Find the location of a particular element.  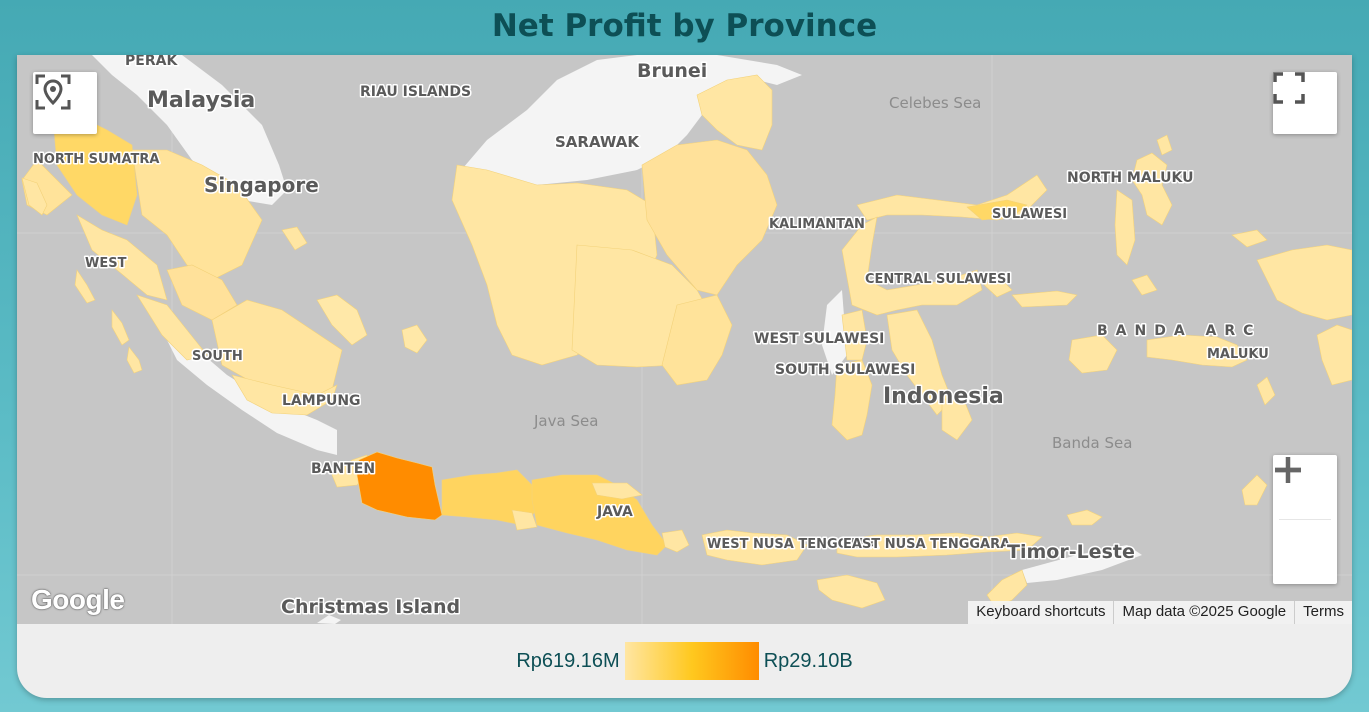

province-yogyakarta is located at coordinates (524, 520).